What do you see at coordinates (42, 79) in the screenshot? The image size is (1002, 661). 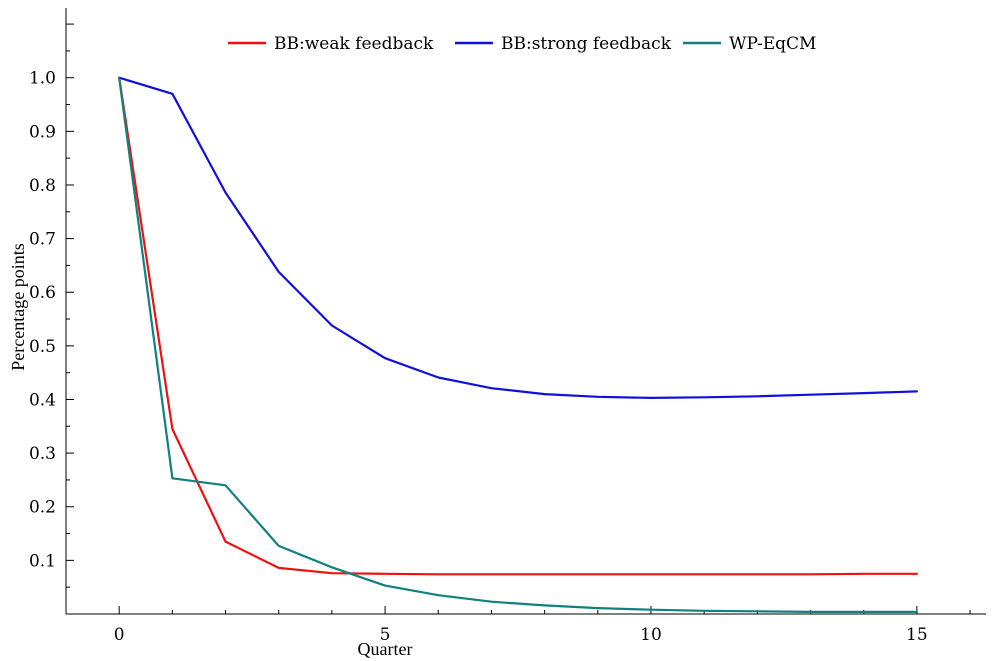 I see `y-tick-label: 1.0` at bounding box center [42, 79].